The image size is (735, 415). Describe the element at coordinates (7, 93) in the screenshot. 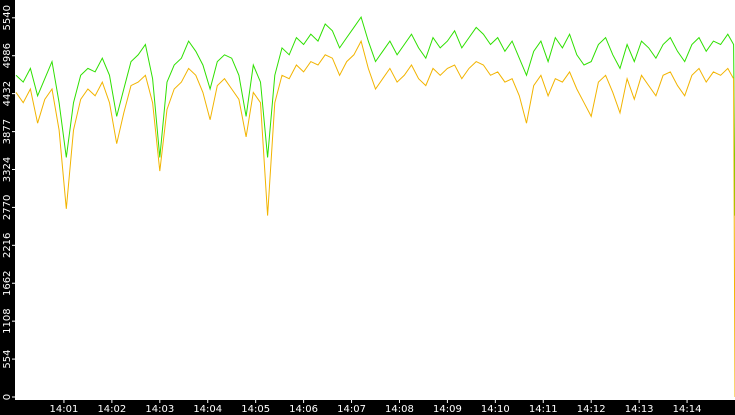

I see `y-tick-label: 4432` at that location.